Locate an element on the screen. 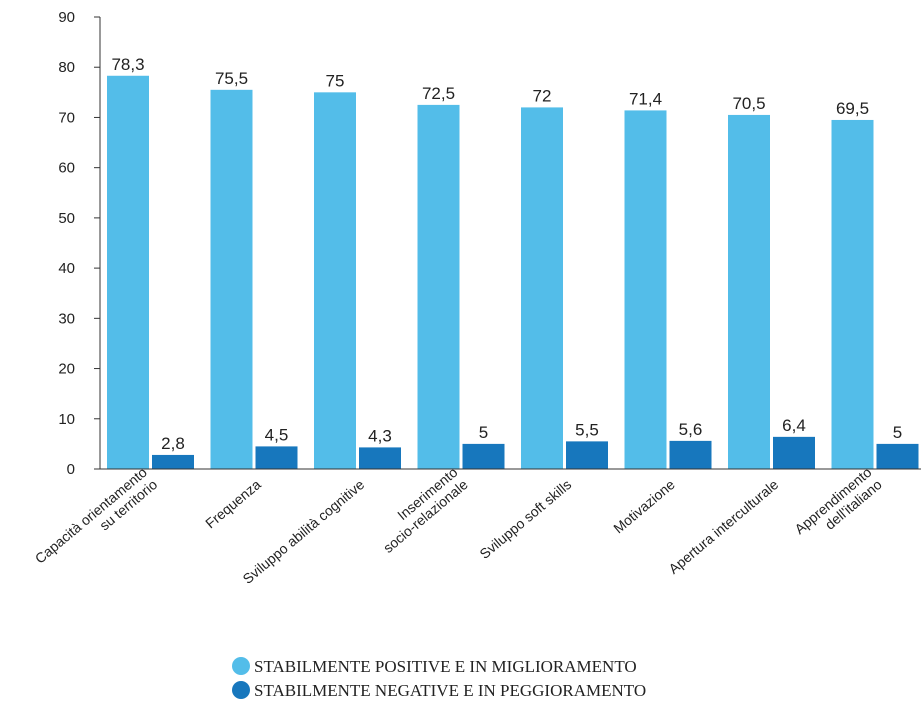 The width and height of the screenshot is (924, 703). value-label: 69,5 is located at coordinates (852, 108).